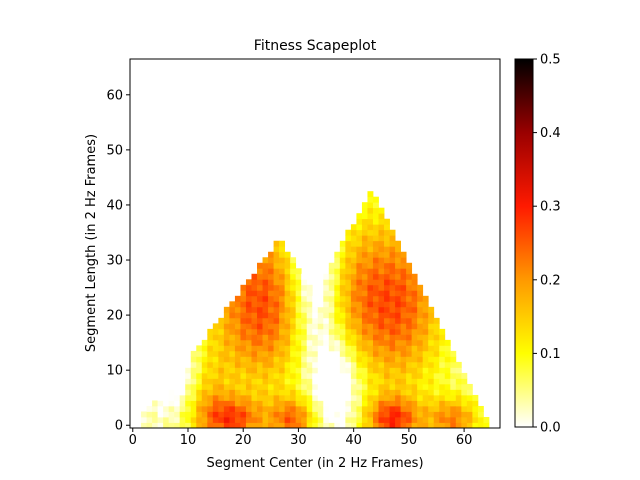 The height and width of the screenshot is (480, 640). What do you see at coordinates (118, 261) in the screenshot?
I see `y-axis-ticks: 0 10 20 30 40 50 60` at bounding box center [118, 261].